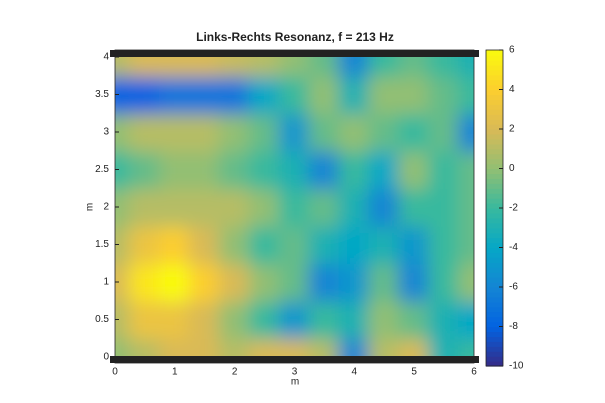 The width and height of the screenshot is (605, 403). Describe the element at coordinates (106, 207) in the screenshot. I see `y-tick-label: 2` at that location.